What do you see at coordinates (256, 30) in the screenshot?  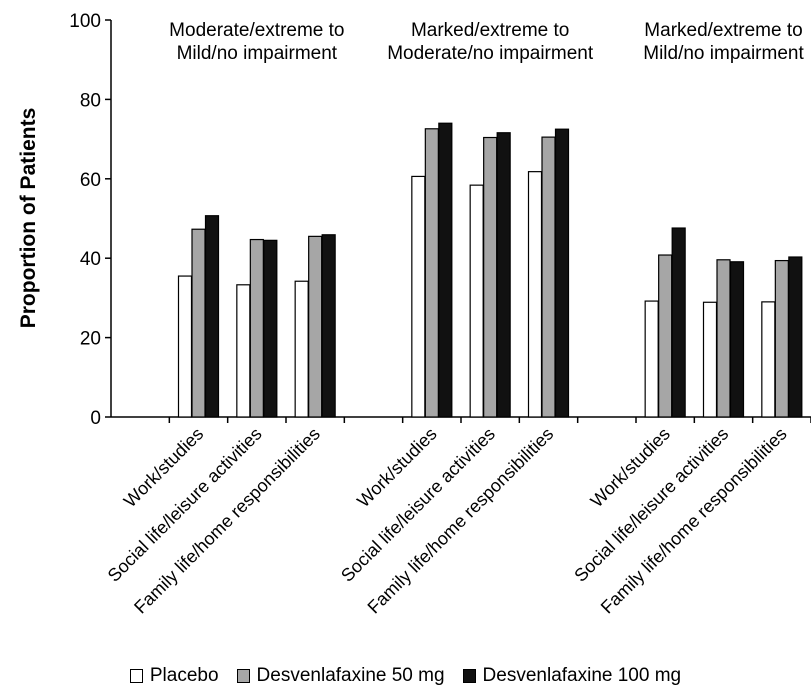 I see `group-title-line1: Moderate/extreme to` at bounding box center [256, 30].